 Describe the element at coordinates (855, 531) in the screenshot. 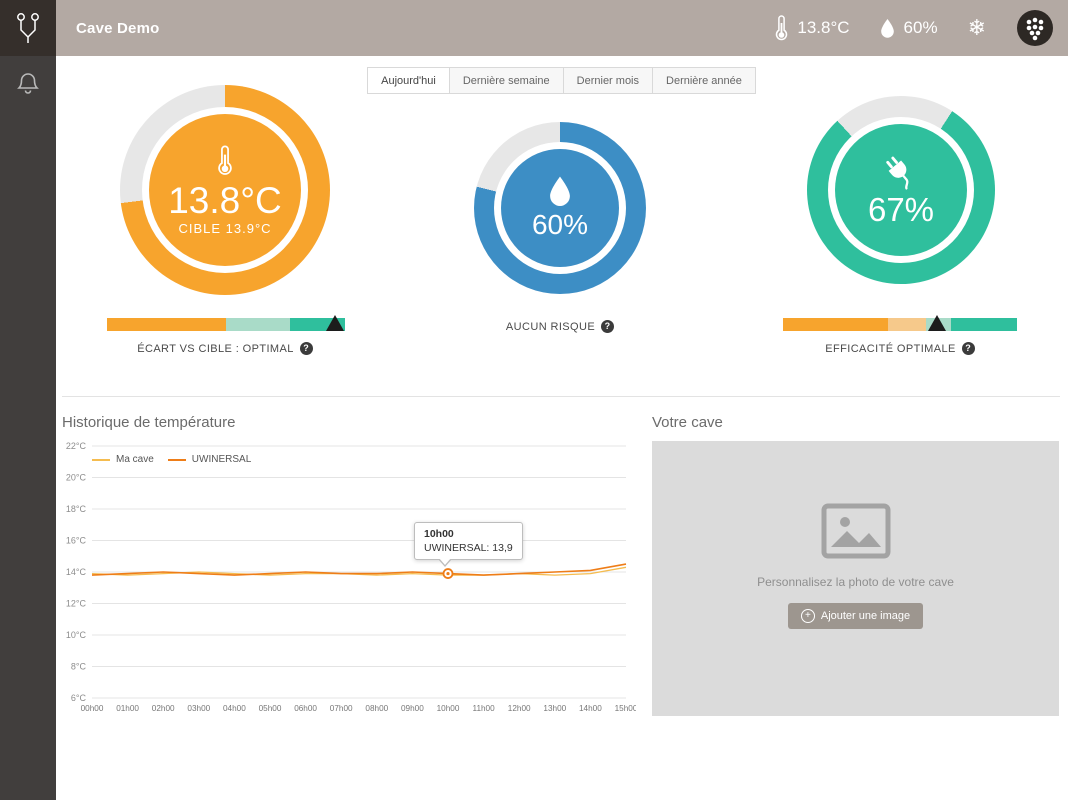

I see `image-placeholder-icon` at that location.